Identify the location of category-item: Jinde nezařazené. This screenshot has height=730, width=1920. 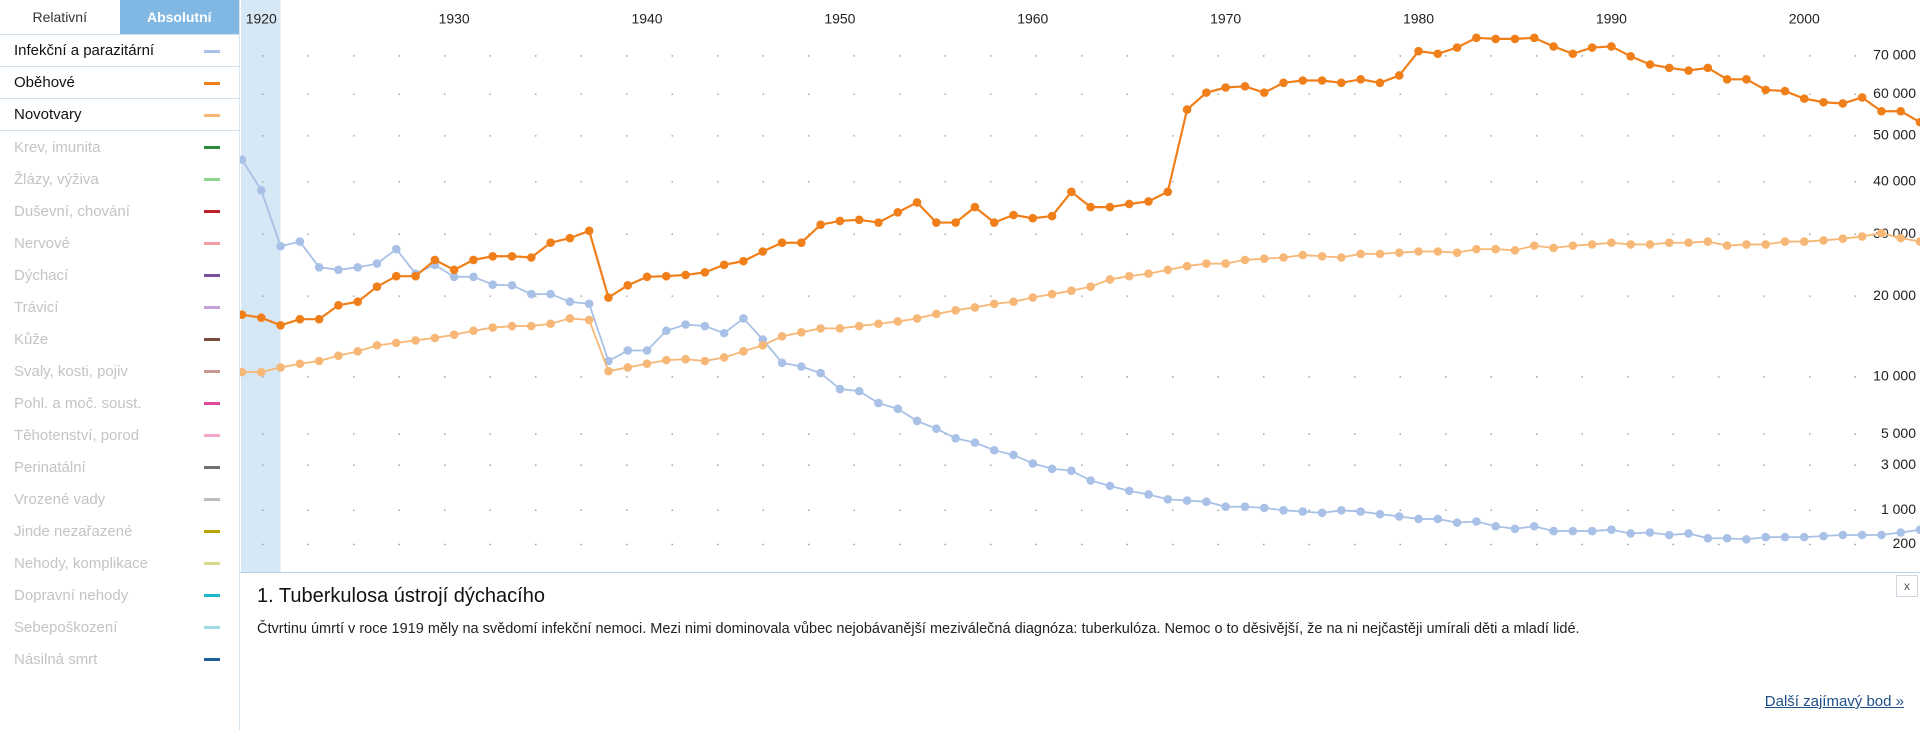
(119, 531).